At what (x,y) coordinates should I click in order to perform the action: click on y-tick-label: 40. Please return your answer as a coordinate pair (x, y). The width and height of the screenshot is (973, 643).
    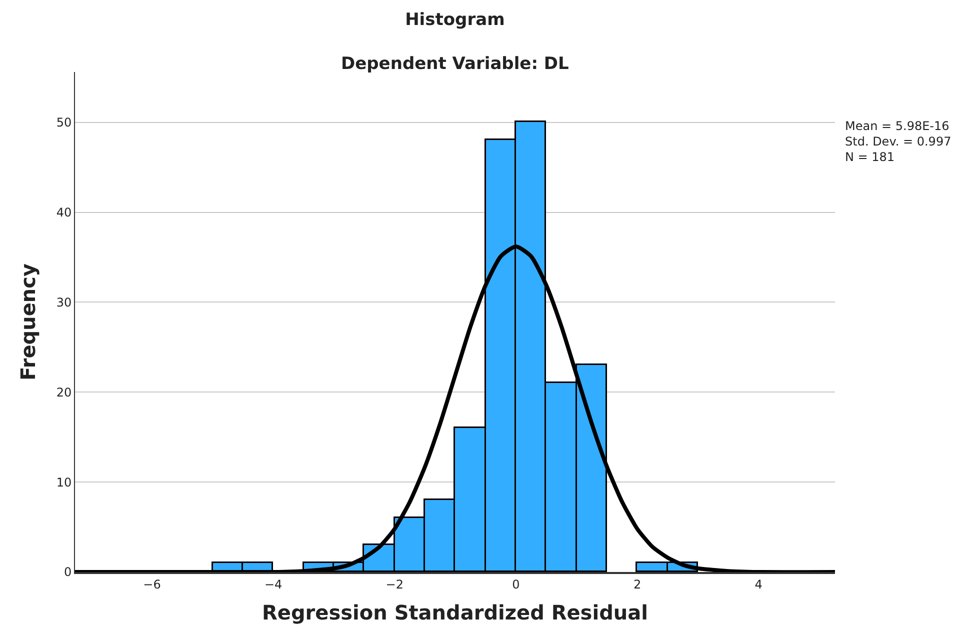
    Looking at the image, I should click on (64, 212).